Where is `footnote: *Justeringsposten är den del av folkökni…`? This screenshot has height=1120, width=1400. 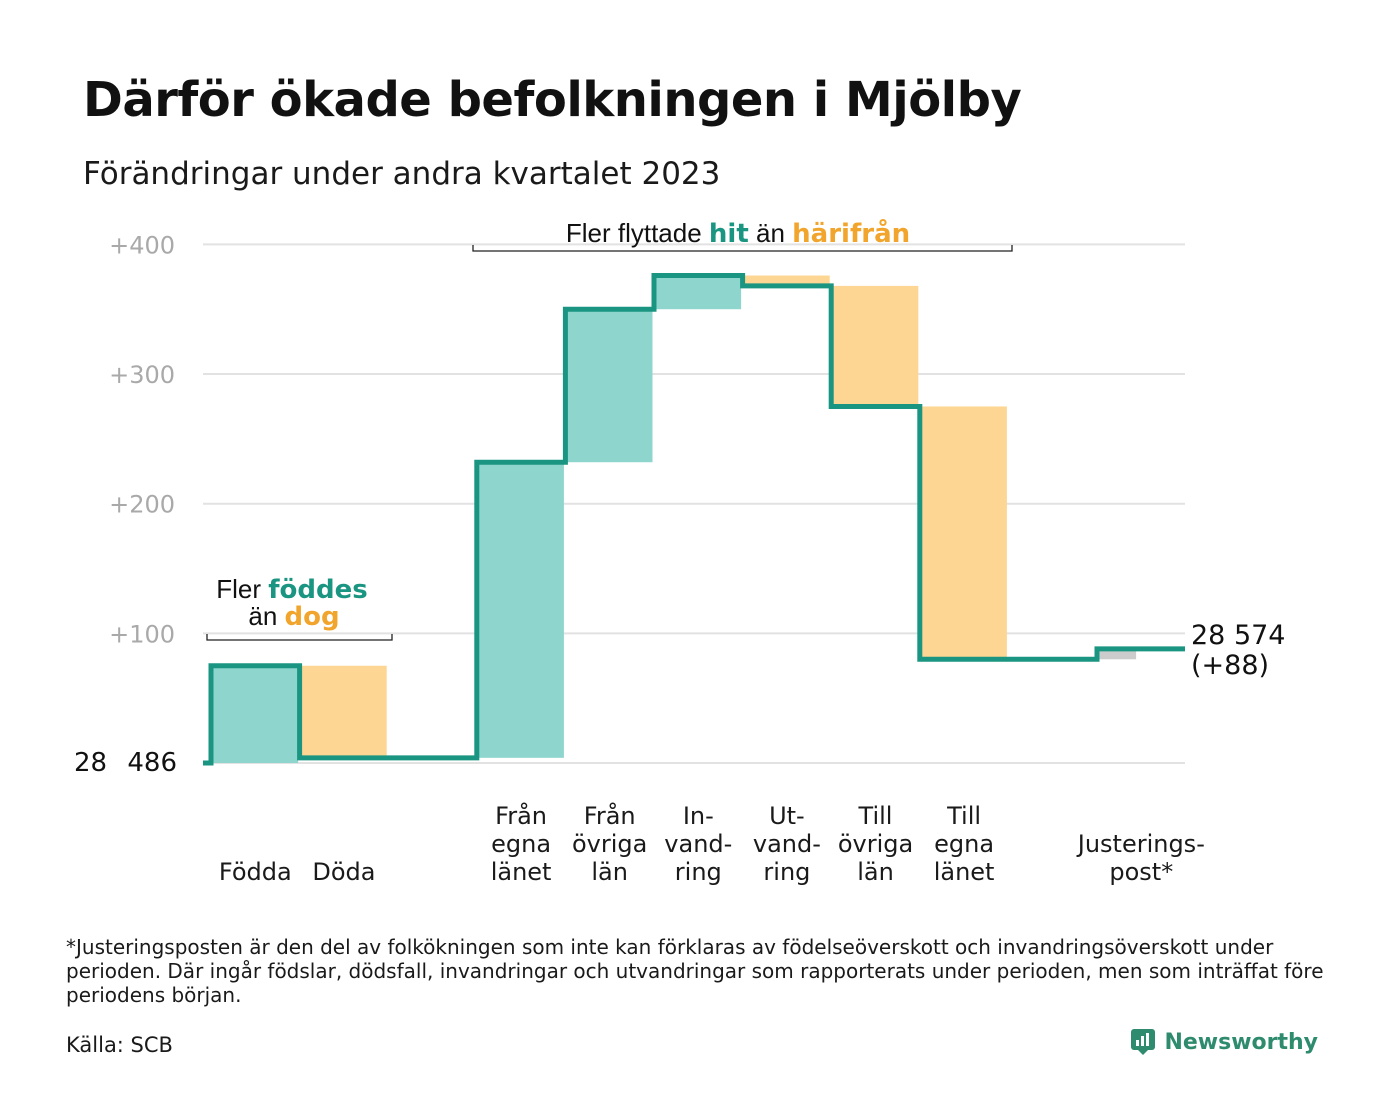
footnote: *Justeringsposten är den del av folkökni… is located at coordinates (695, 971).